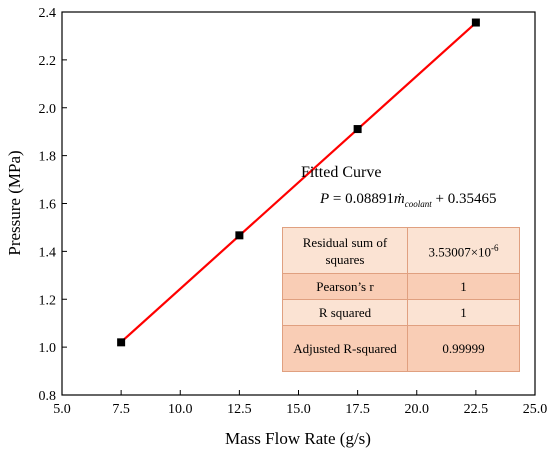 This screenshot has height=454, width=550. Describe the element at coordinates (325, 199) in the screenshot. I see `eq-lhs: P` at that location.